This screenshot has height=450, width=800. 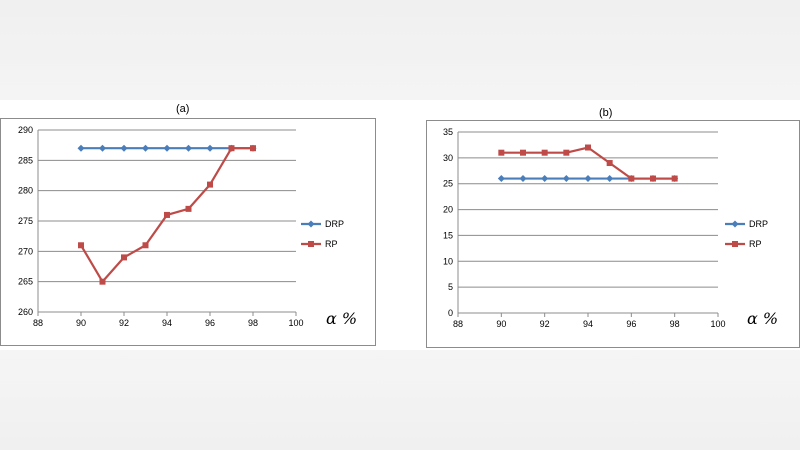 What do you see at coordinates (25, 221) in the screenshot?
I see `y-tick-label: 275` at bounding box center [25, 221].